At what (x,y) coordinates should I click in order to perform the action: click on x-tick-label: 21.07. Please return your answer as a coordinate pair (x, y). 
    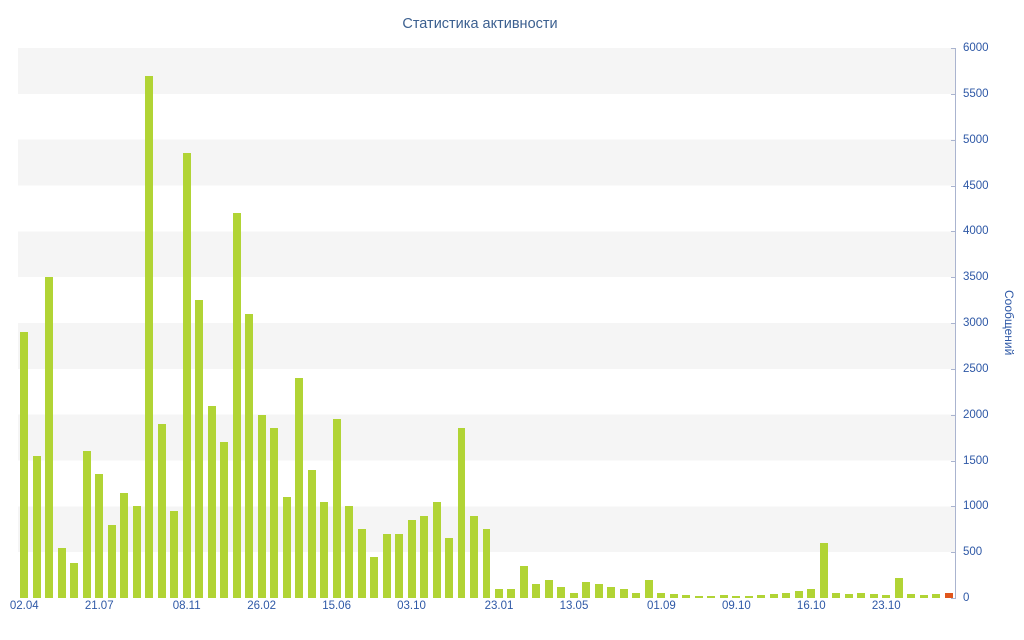
    Looking at the image, I should click on (99, 606).